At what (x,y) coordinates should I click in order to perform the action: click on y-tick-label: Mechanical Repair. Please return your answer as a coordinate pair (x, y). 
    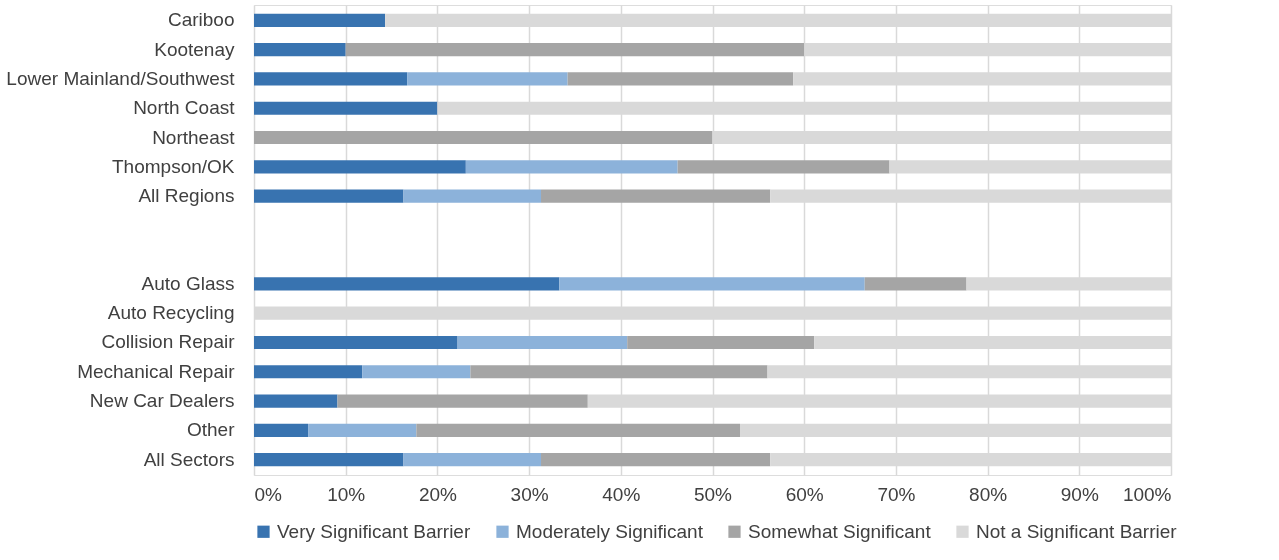
    Looking at the image, I should click on (156, 371).